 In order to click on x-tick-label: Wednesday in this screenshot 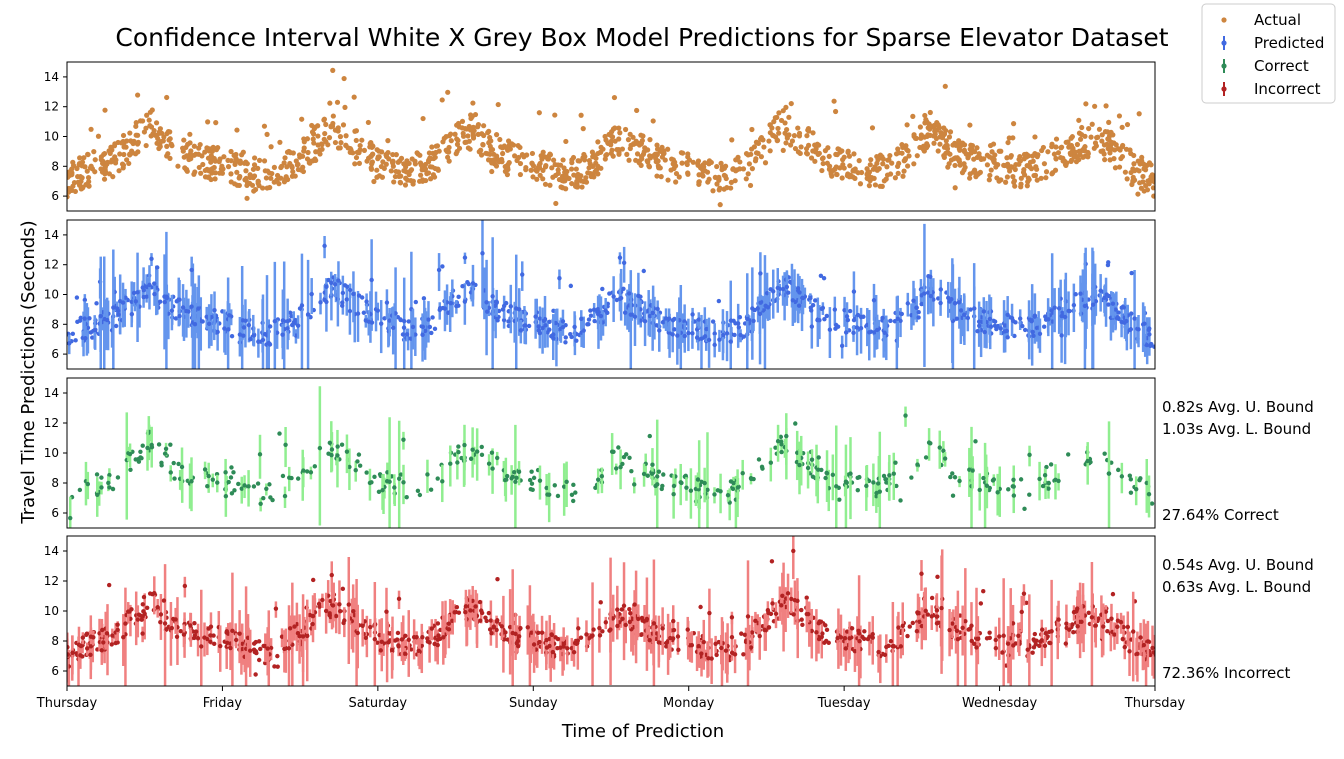, I will do `click(1000, 703)`.